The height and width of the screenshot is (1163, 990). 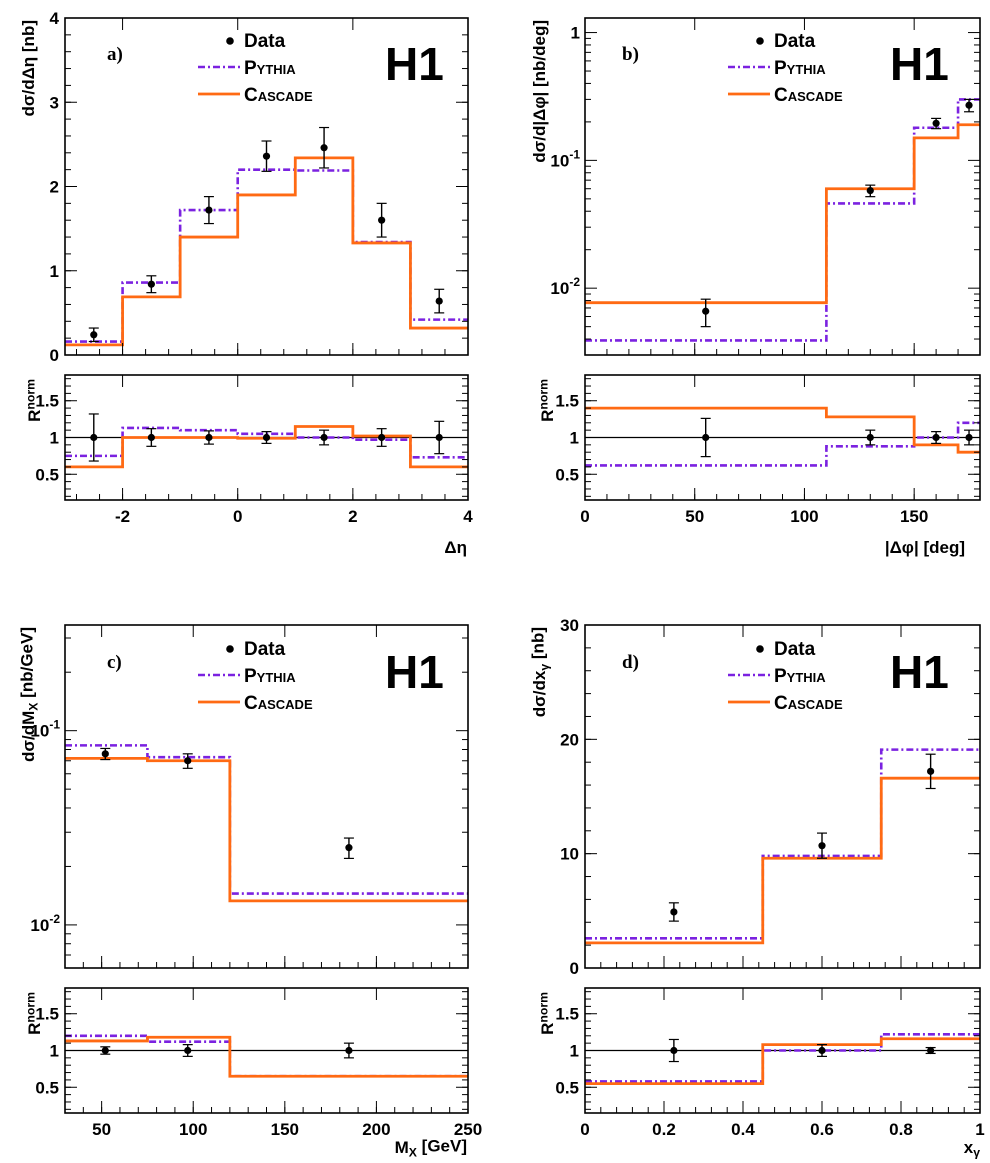 I want to click on y-axis-label-part: dσ/d|Δφ| [nb/deg], so click(x=539, y=91).